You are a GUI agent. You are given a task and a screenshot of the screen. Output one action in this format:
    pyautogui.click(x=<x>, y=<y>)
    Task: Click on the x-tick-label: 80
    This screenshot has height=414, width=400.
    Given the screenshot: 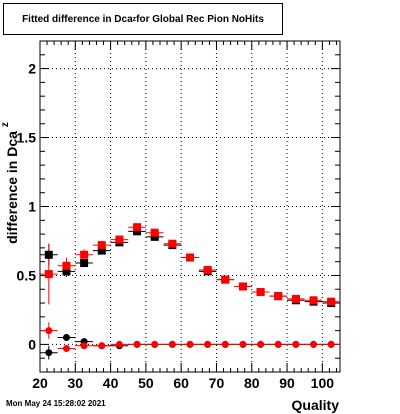 What is the action you would take?
    pyautogui.click(x=252, y=383)
    